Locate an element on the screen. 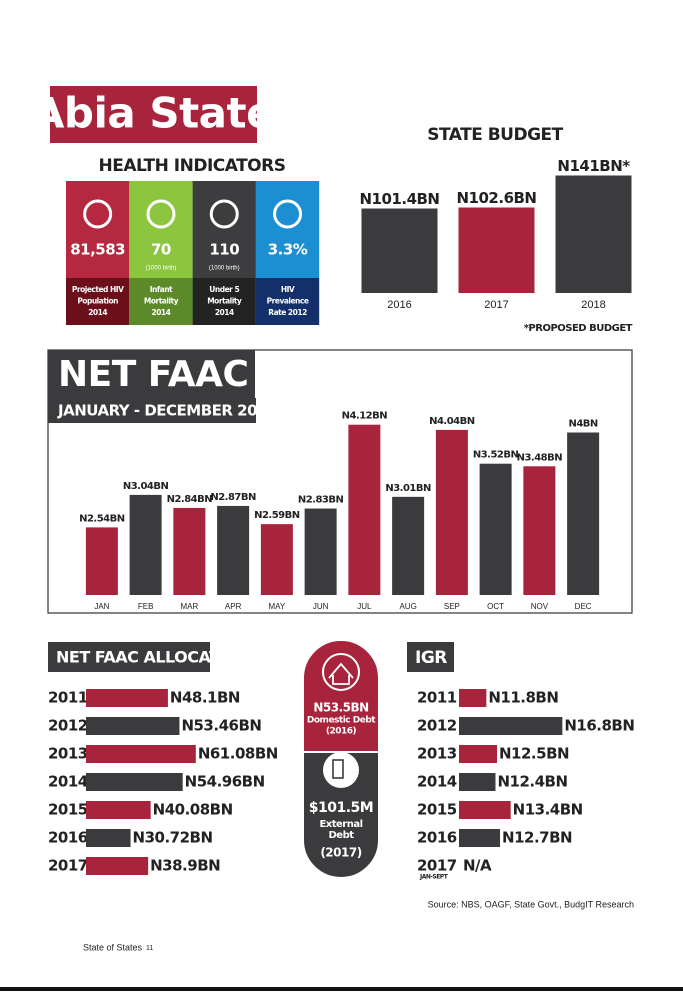 The height and width of the screenshot is (993, 683). card-value: 70 is located at coordinates (161, 250).